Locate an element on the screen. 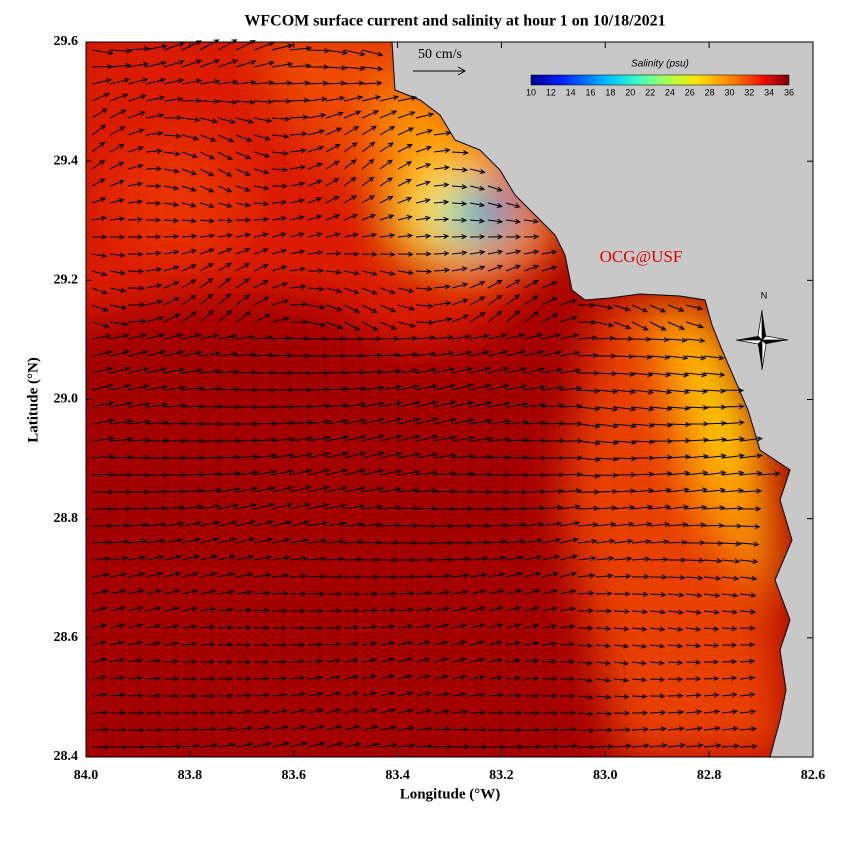 This screenshot has width=857, height=842. colorbar-tick-label: 16 is located at coordinates (591, 92).